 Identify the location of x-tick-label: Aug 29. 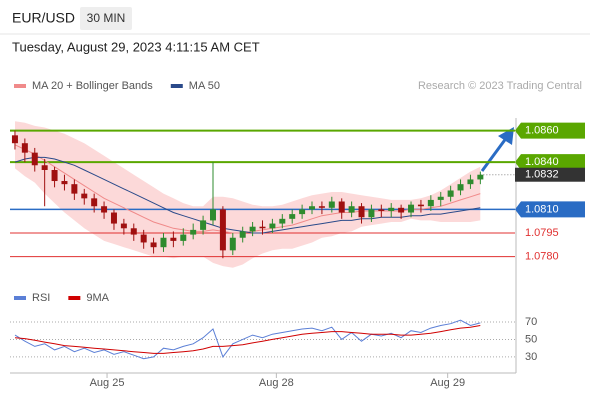
(447, 383).